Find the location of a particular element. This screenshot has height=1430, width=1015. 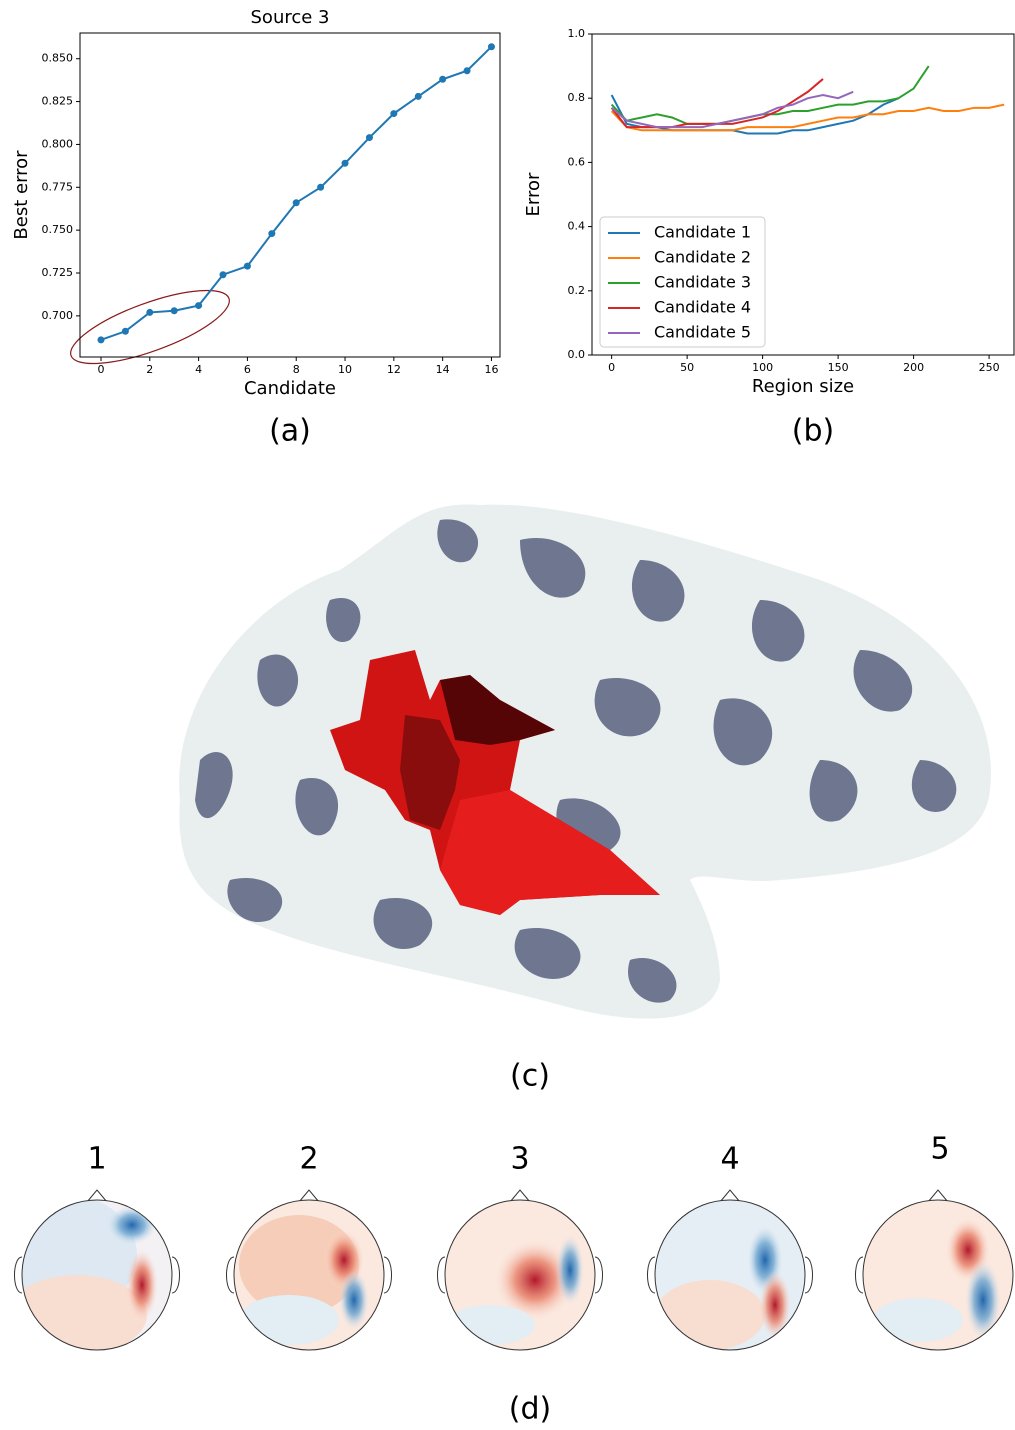

x-tick-label: 6 is located at coordinates (247, 369).